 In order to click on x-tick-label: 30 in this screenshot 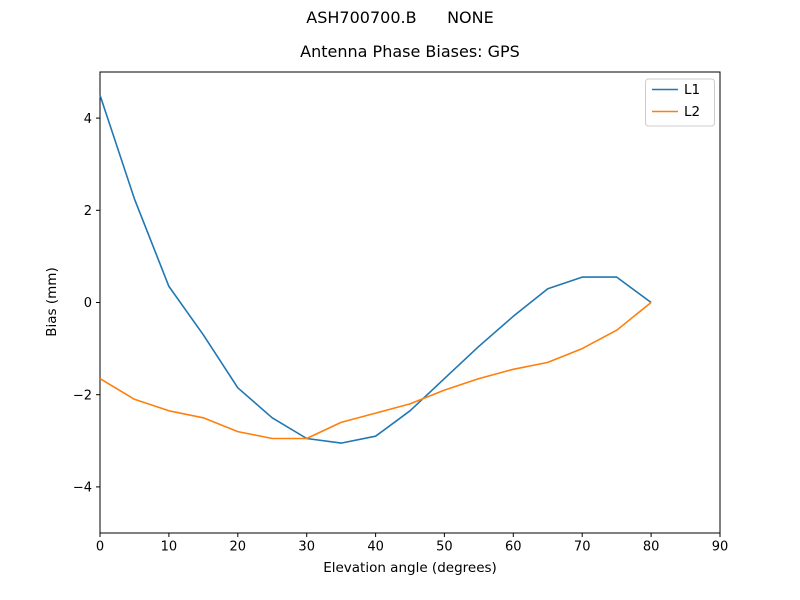, I will do `click(306, 547)`.